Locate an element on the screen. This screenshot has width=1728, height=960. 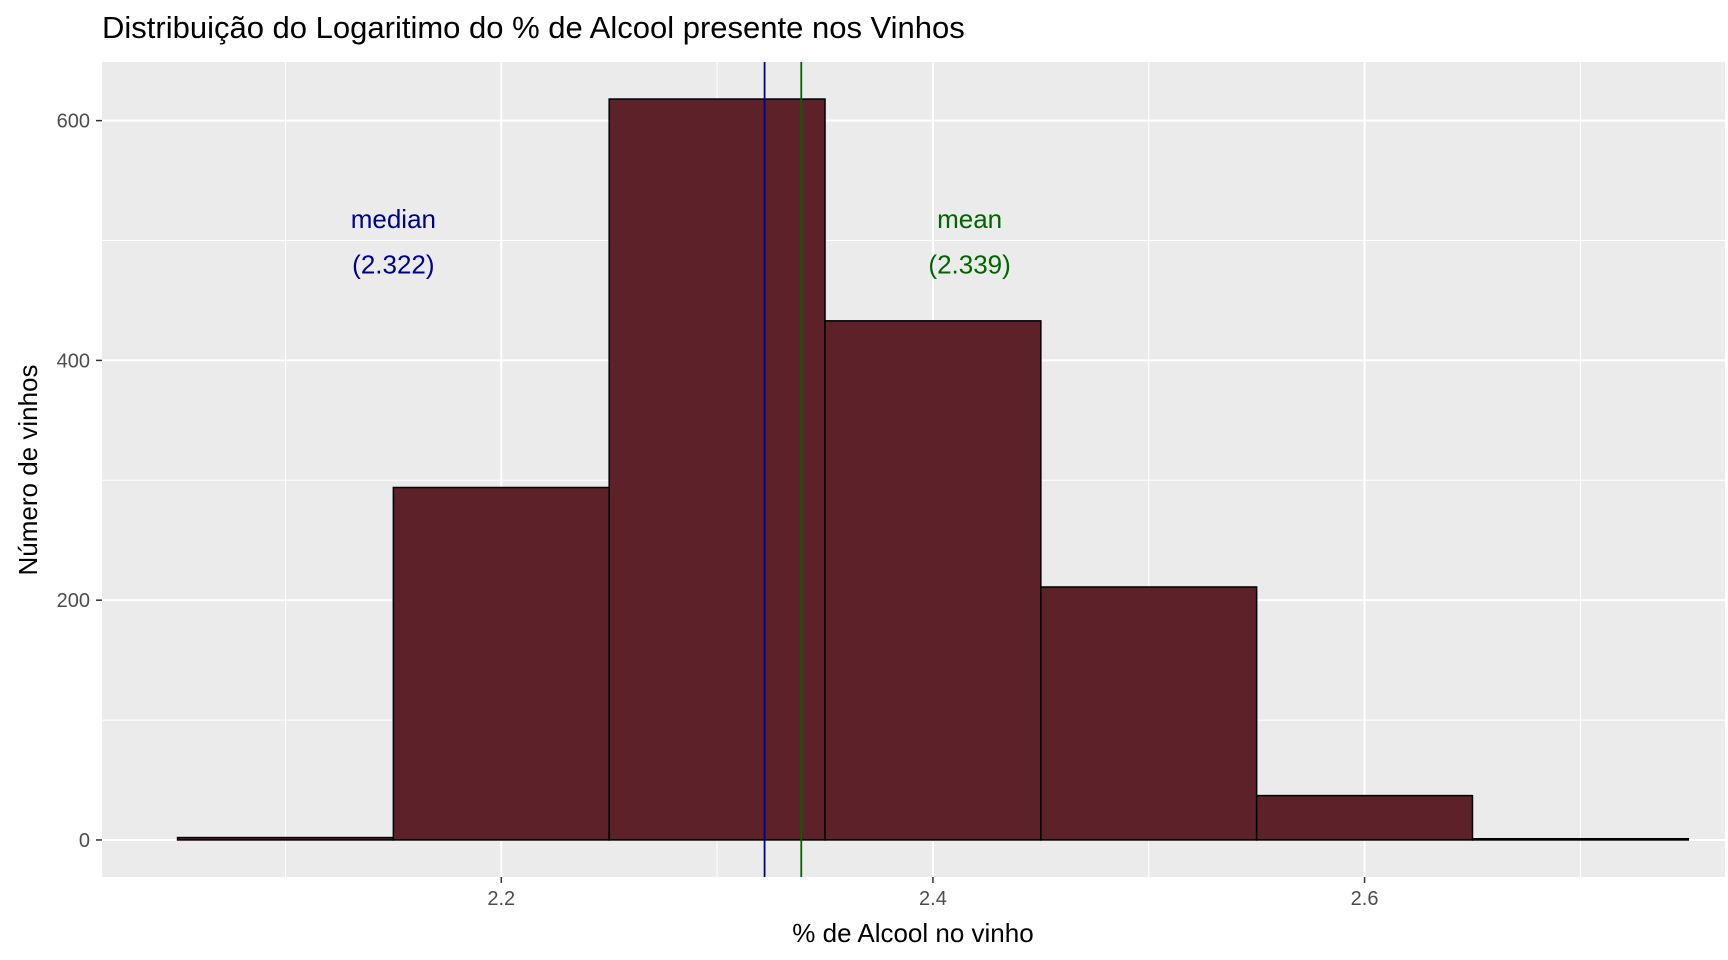
x-tick-label: 2.6 is located at coordinates (1365, 899).